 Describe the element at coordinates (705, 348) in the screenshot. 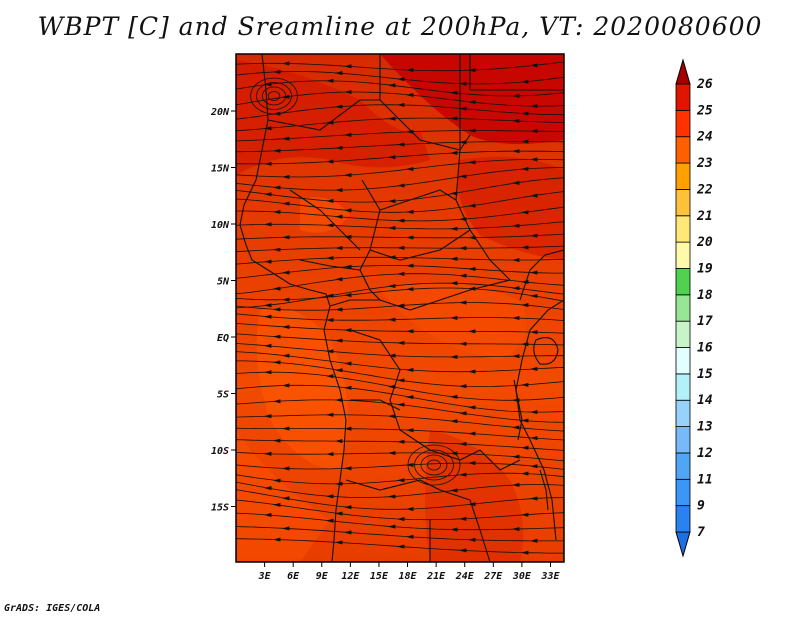

I see `colorbar-level-label: 16` at that location.